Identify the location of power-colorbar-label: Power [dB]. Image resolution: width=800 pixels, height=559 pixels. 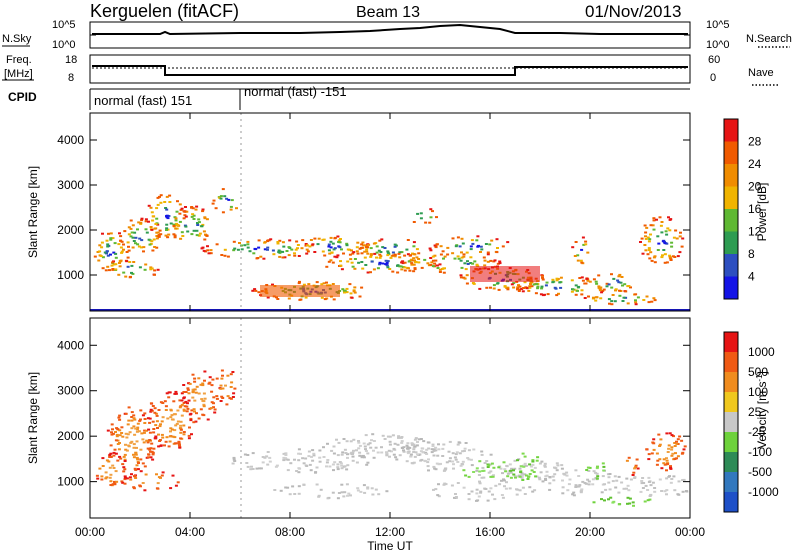
(762, 212).